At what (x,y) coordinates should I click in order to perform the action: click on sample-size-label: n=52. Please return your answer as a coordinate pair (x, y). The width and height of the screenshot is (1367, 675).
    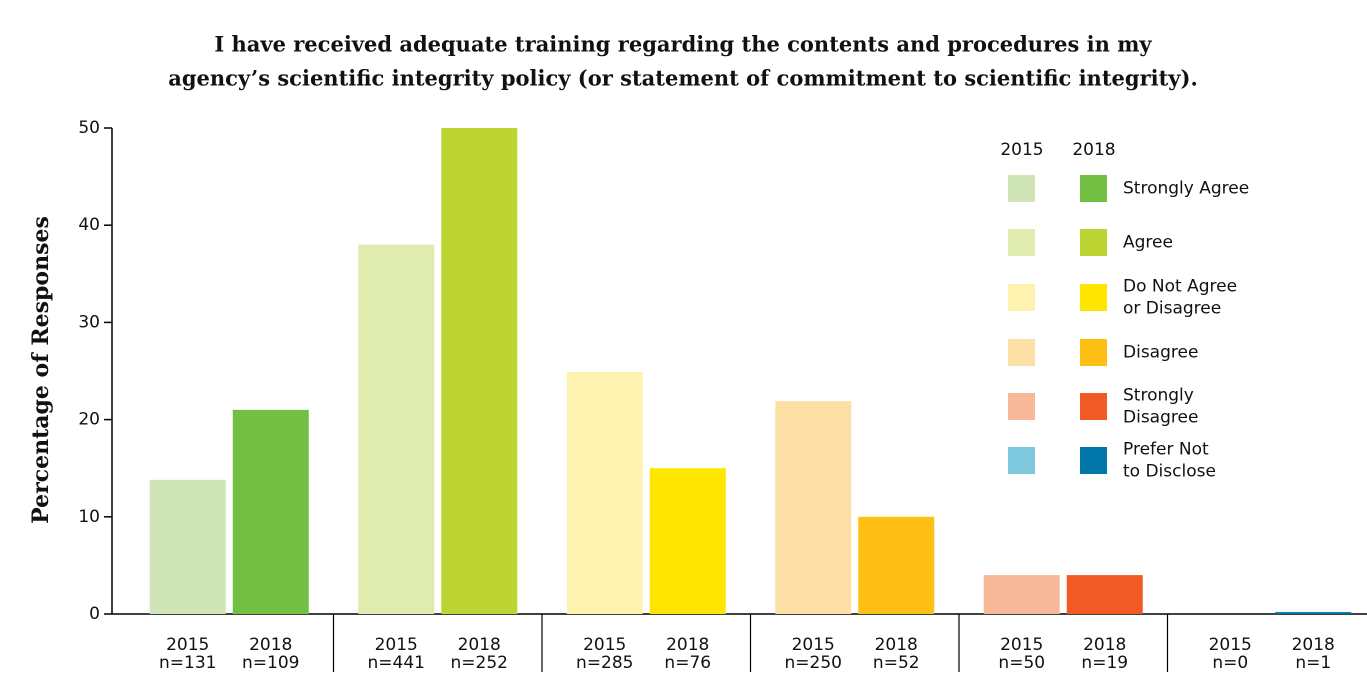
    Looking at the image, I should click on (896, 663).